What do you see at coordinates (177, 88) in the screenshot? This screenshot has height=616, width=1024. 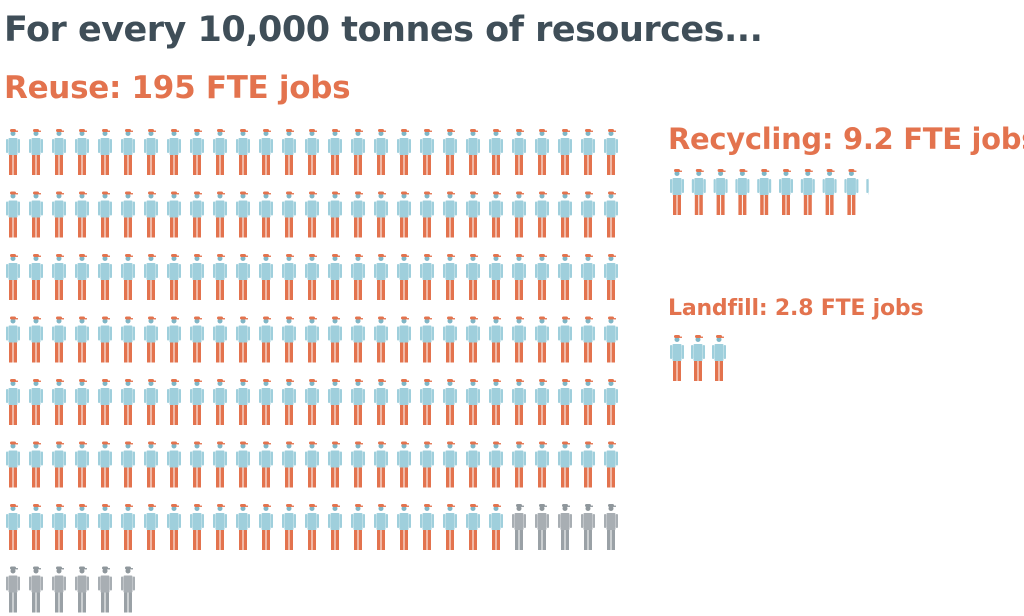 I see `reuse-label: Reuse: 195 FTE jobs` at bounding box center [177, 88].